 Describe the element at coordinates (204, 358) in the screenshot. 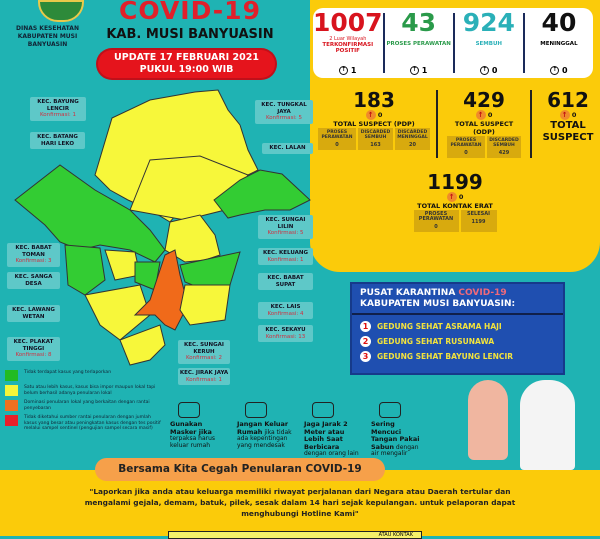

I see `district-confirmed: Konfirmasi: 2` at that location.